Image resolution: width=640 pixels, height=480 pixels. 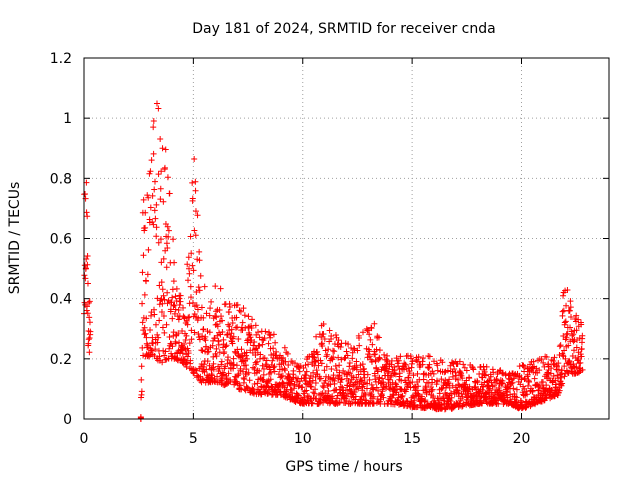 What do you see at coordinates (61, 59) in the screenshot?
I see `y-tick-label: 1.2` at bounding box center [61, 59].